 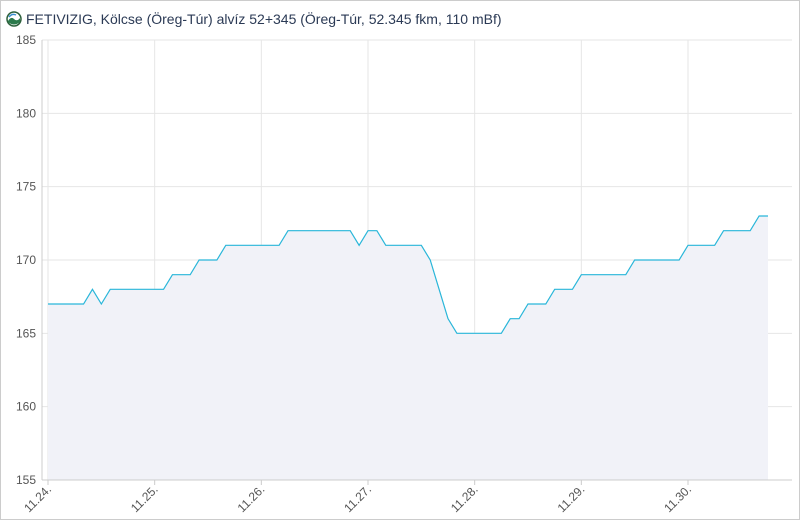 What do you see at coordinates (26, 480) in the screenshot?
I see `y-tick-label: 155` at bounding box center [26, 480].